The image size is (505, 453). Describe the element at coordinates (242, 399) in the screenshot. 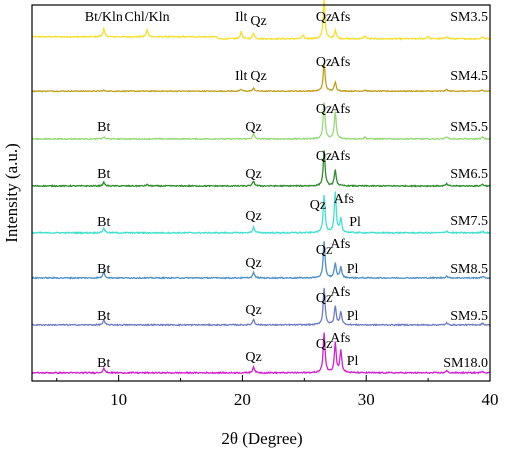

I see `x-tick-label: 20` at that location.